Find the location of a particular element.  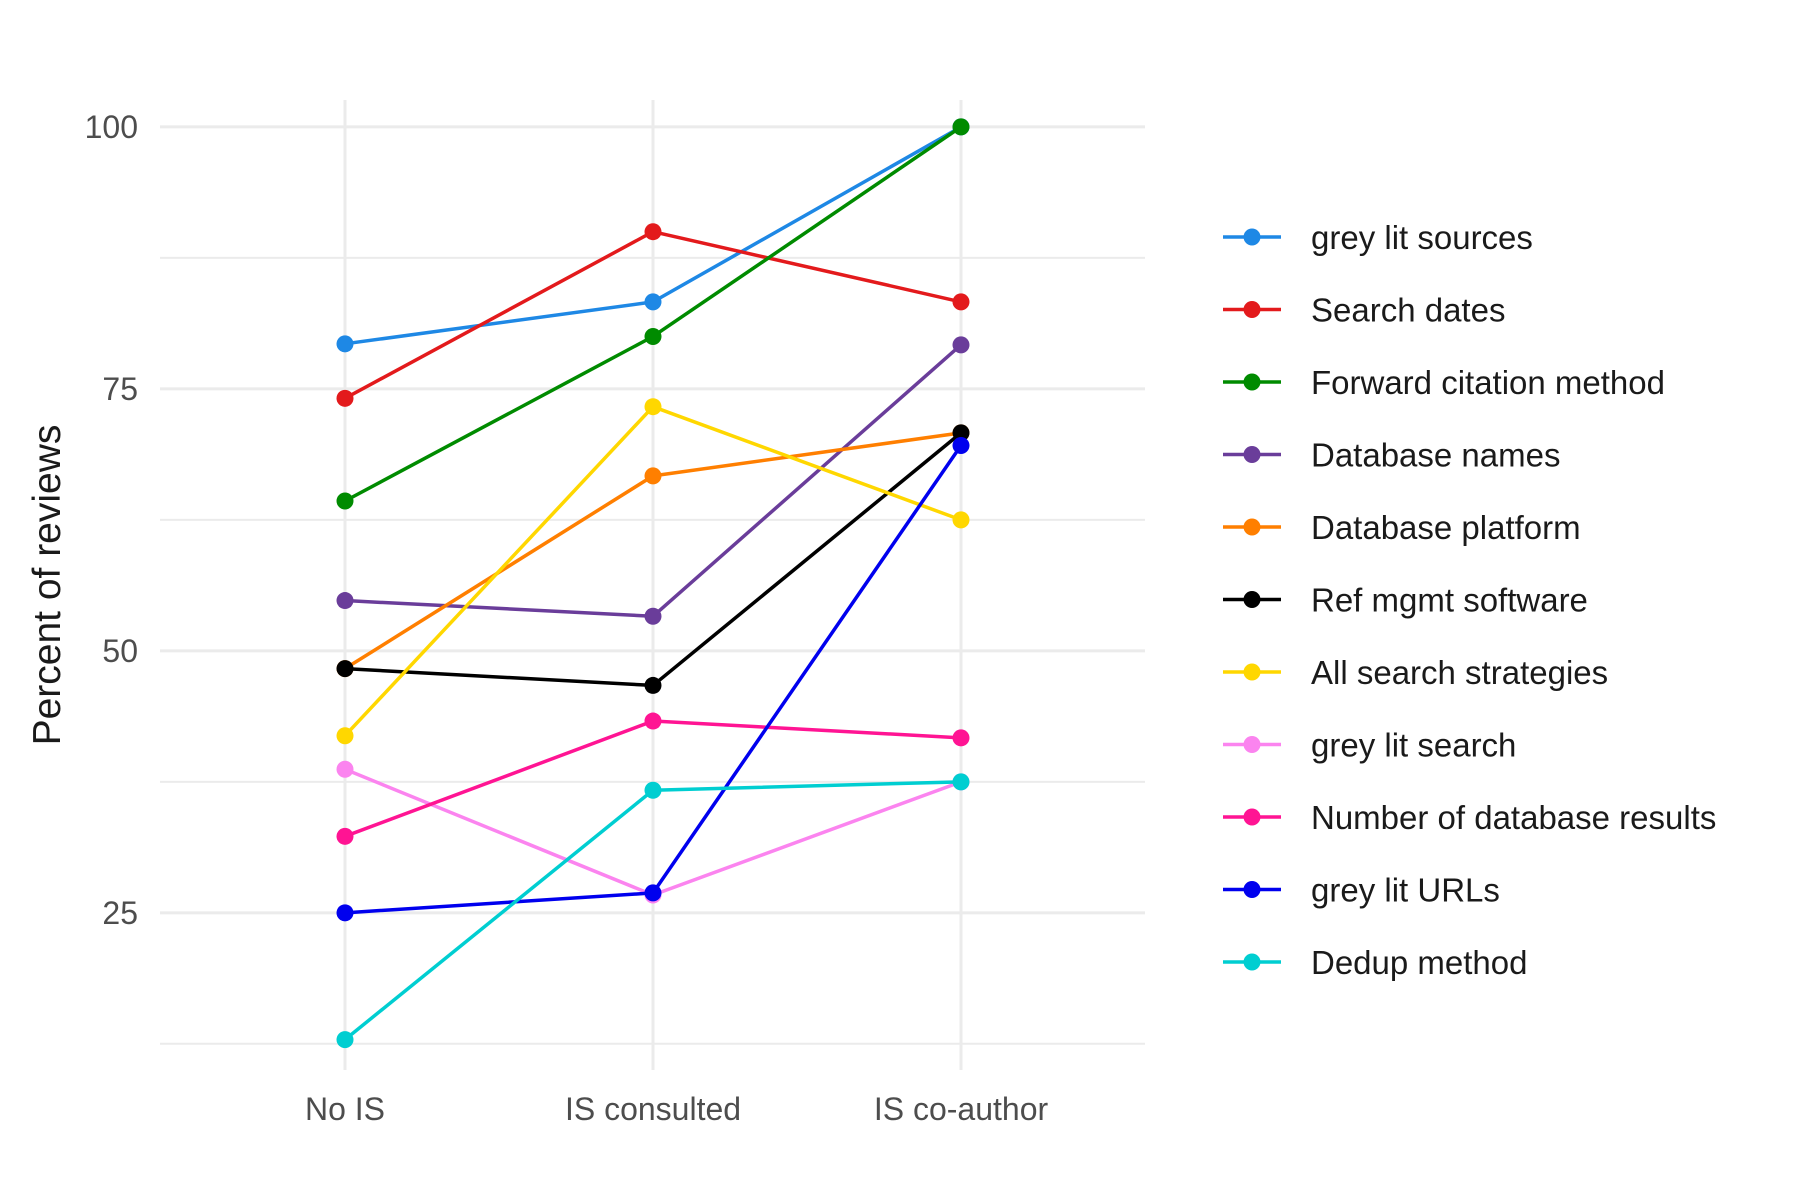

y-tick-label: 75 is located at coordinates (120, 389).